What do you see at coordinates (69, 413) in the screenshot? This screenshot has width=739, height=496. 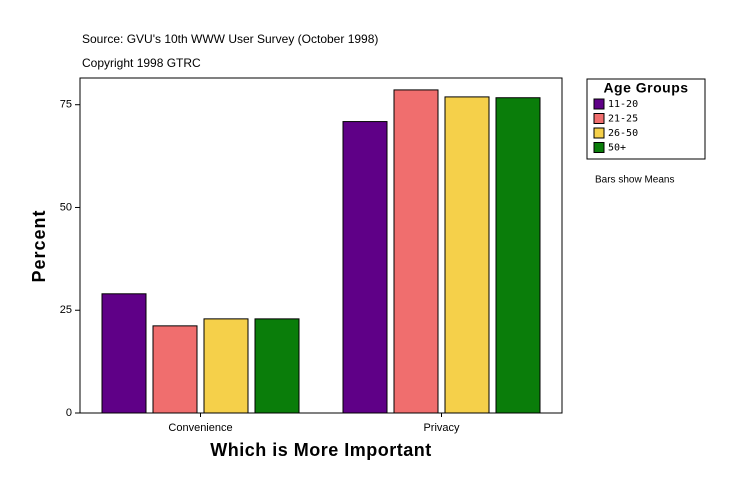 I see `y-tick-label: 0` at bounding box center [69, 413].